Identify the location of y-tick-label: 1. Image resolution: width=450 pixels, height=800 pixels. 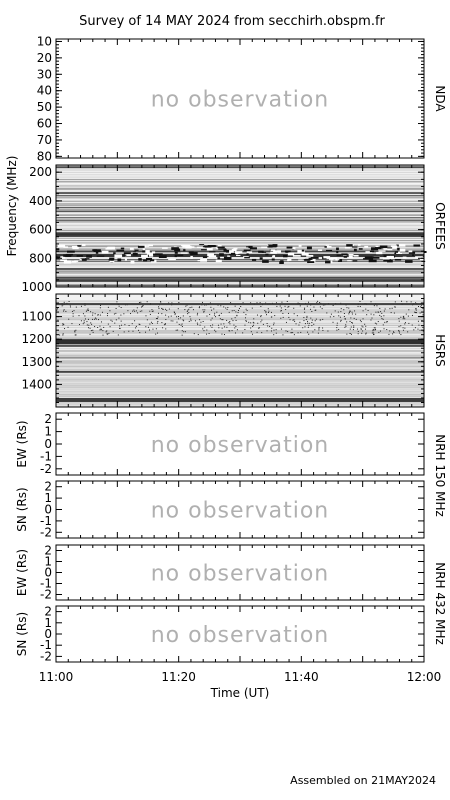
(48, 432).